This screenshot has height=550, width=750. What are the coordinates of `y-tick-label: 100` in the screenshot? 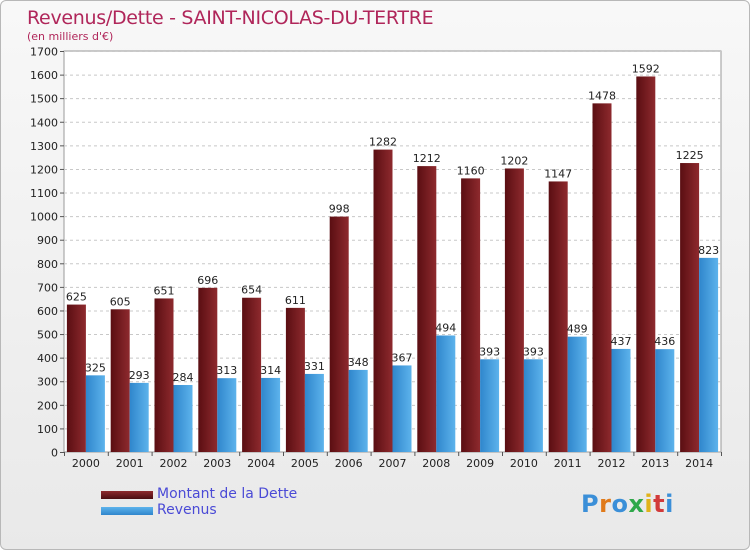 It's located at (47, 429).